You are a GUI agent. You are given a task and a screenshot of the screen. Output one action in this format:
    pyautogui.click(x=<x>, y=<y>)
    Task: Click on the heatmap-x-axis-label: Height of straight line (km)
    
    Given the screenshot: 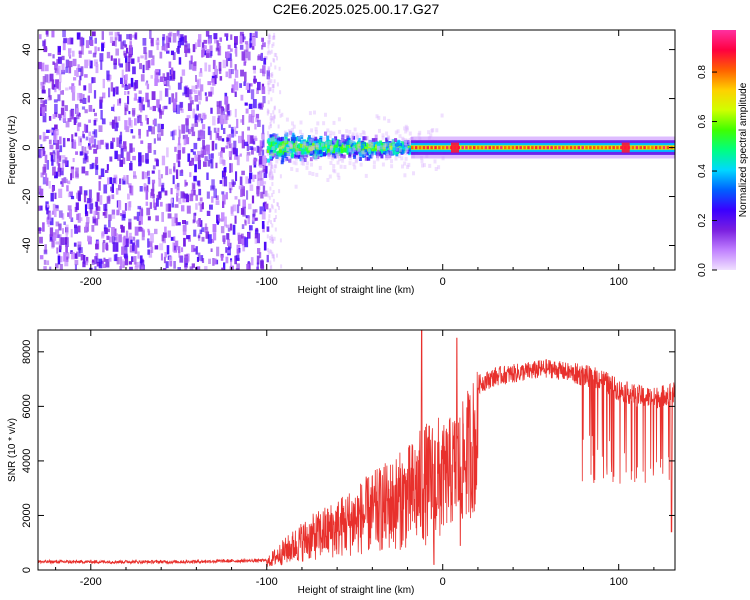 What is the action you would take?
    pyautogui.click(x=356, y=290)
    